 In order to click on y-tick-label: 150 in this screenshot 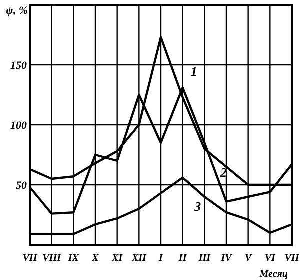, I will do `click(19, 66)`.